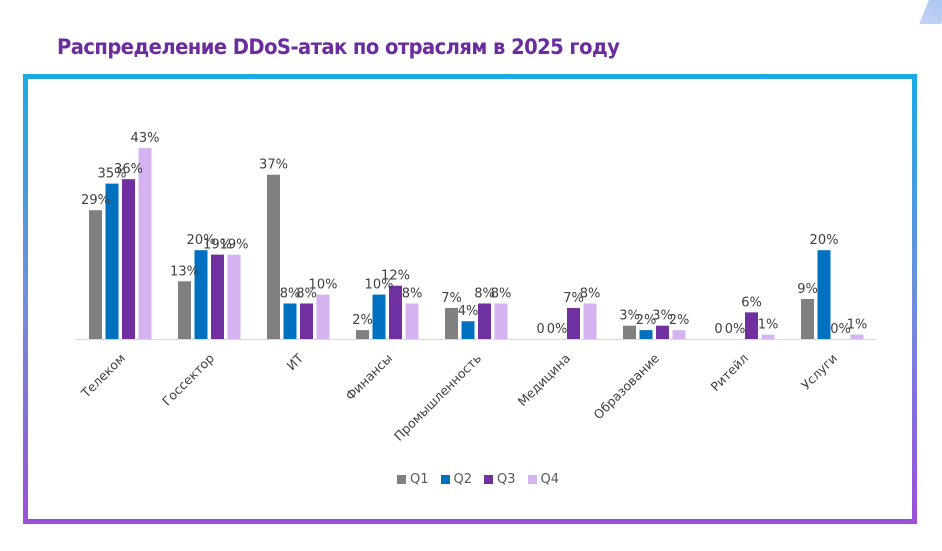 Image resolution: width=942 pixels, height=551 pixels. Describe the element at coordinates (729, 373) in the screenshot. I see `category-label-7: Ритейл` at that location.